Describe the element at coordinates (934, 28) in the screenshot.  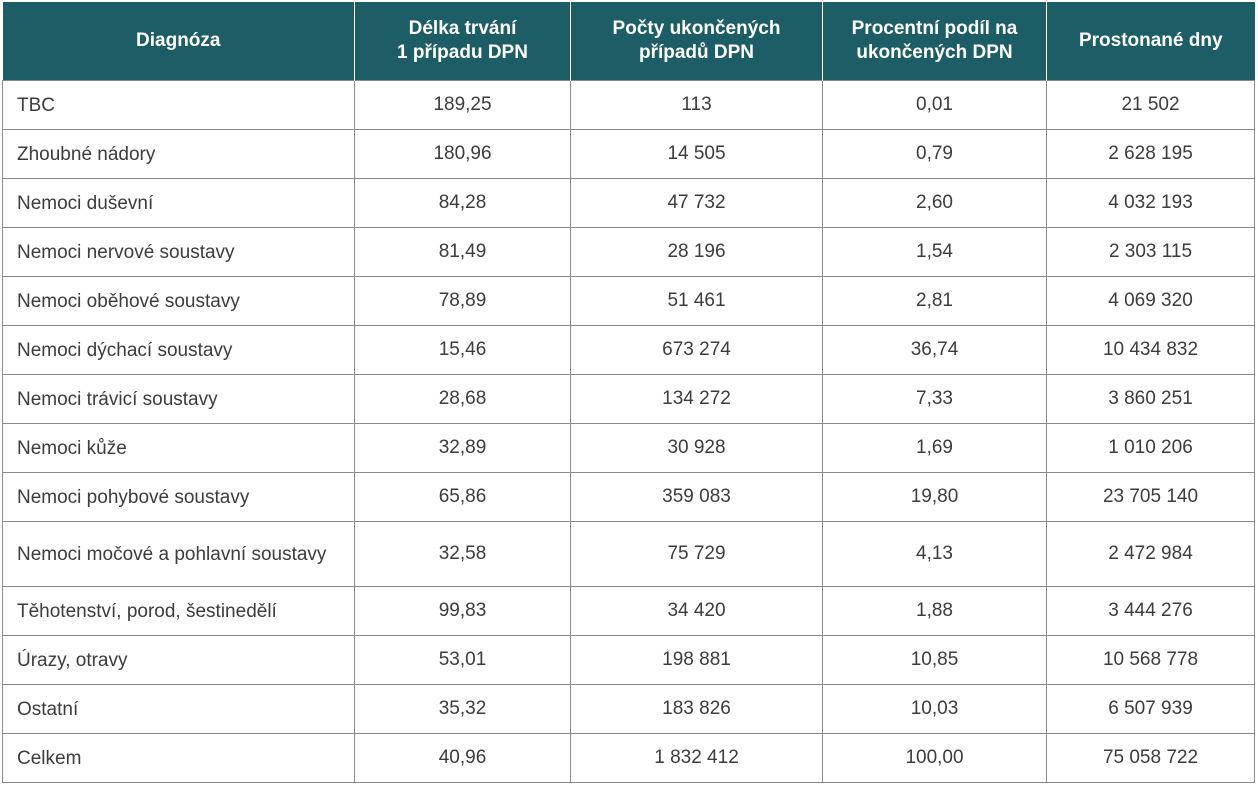
I see `header-share-line-1: Procentní podíl na` at that location.